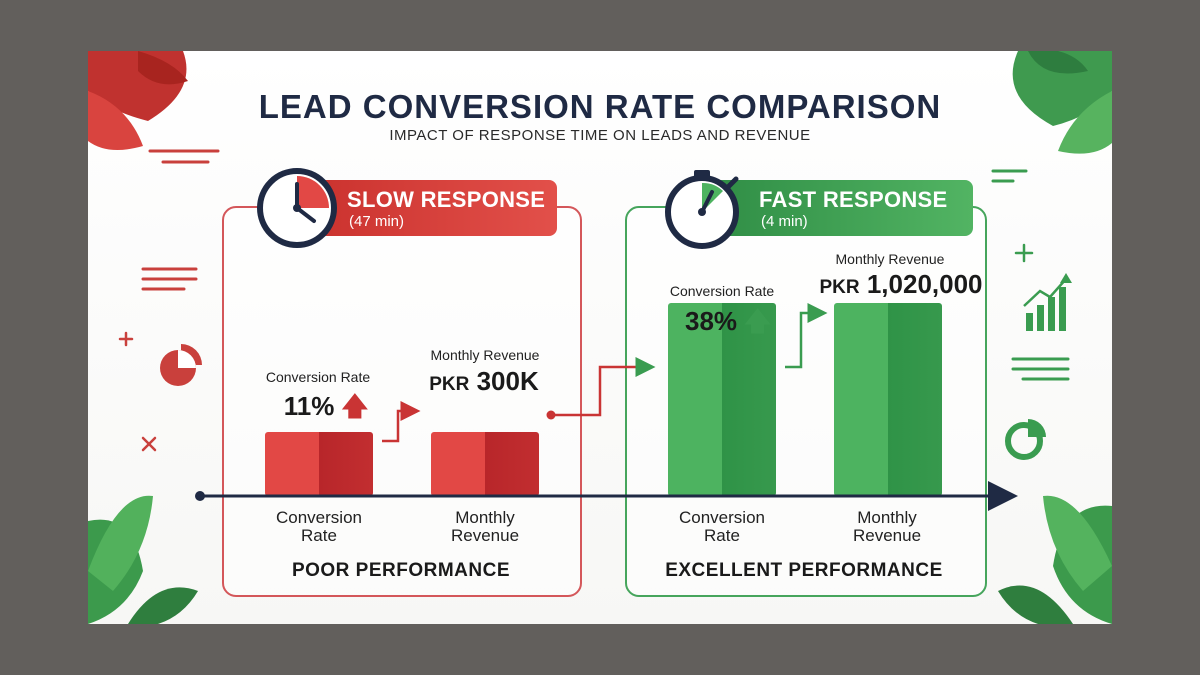  Describe the element at coordinates (326, 406) in the screenshot. I see `slow-conversion-value: 11% 🡅` at that location.